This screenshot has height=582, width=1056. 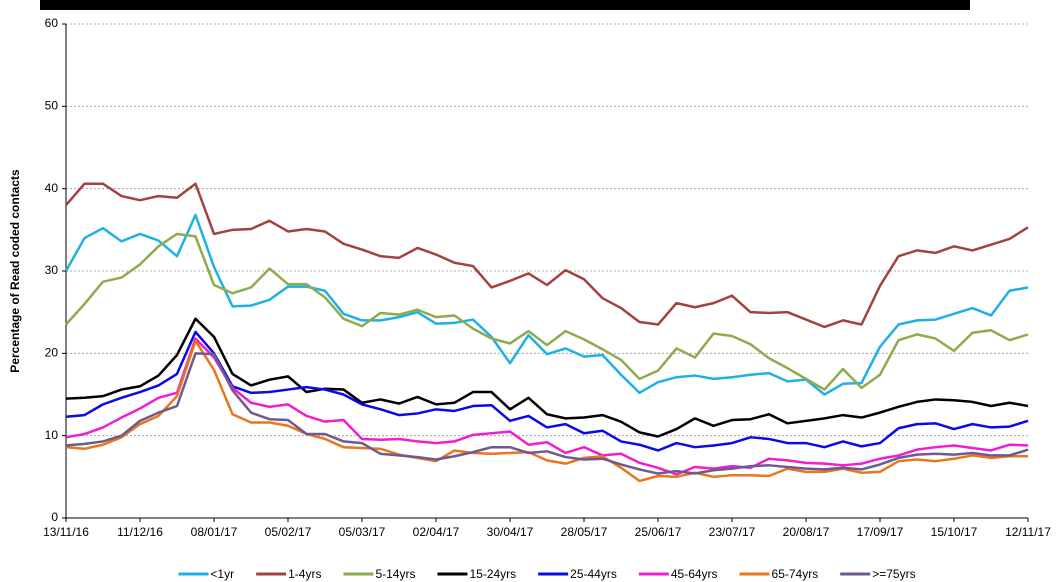 I want to click on x-tick-label: 05/03/17, so click(x=362, y=532).